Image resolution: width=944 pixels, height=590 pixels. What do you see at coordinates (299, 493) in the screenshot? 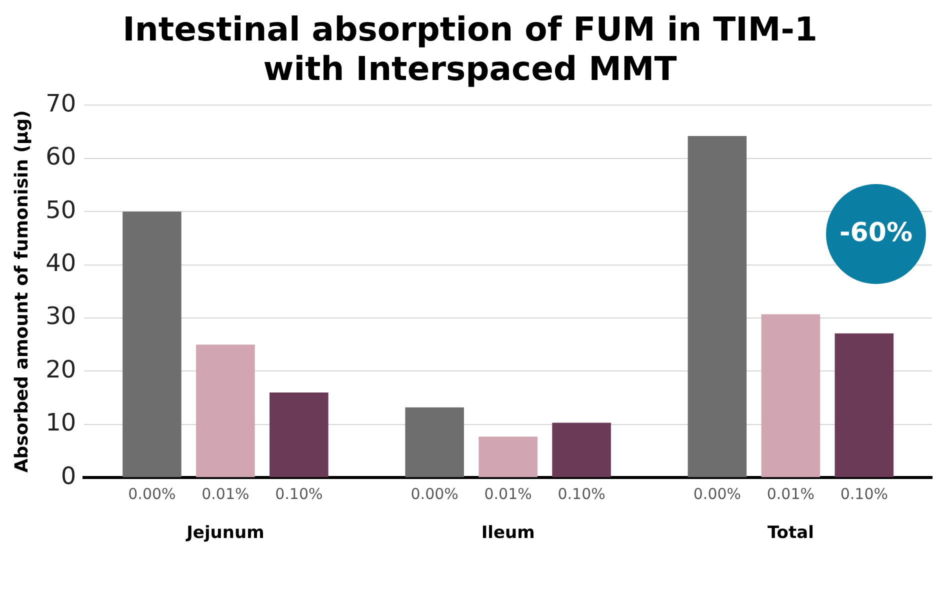
I see `series-label: 0.10%` at bounding box center [299, 493].